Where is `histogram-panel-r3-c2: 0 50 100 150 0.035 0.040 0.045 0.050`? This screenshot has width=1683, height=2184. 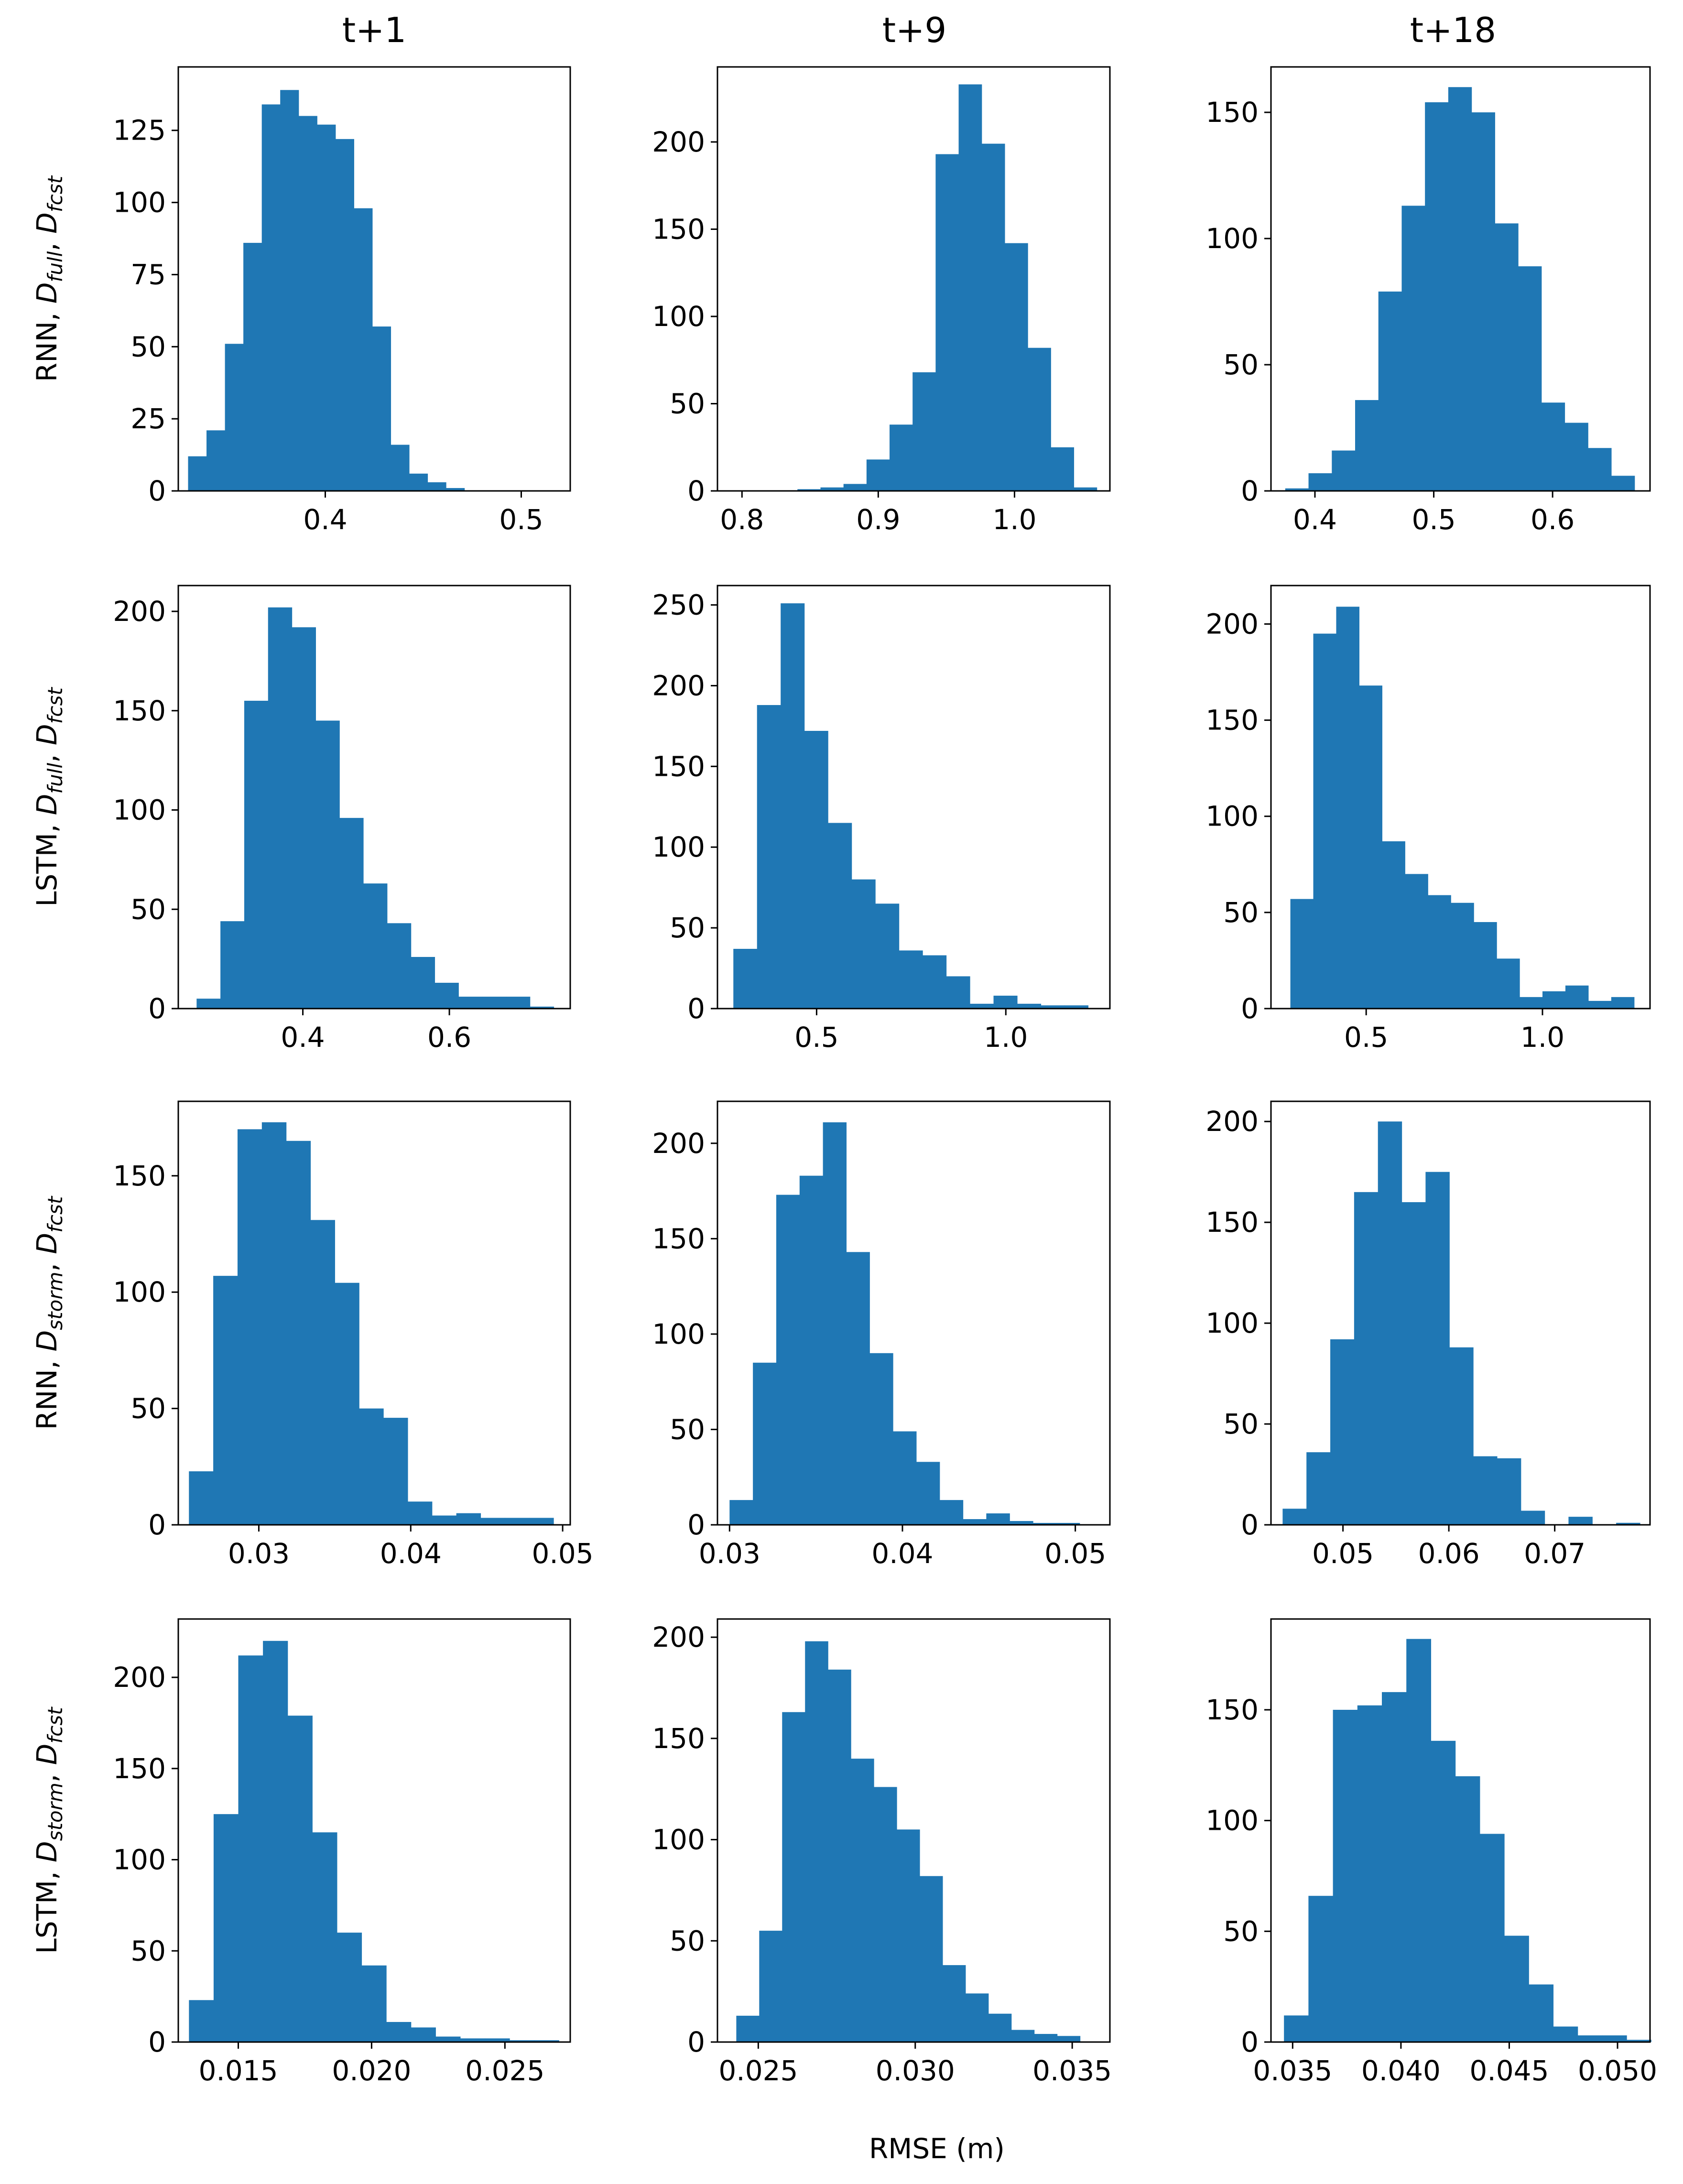 histogram-panel-r3-c2: 0 50 100 150 0.035 0.040 0.045 0.050 is located at coordinates (1431, 1852).